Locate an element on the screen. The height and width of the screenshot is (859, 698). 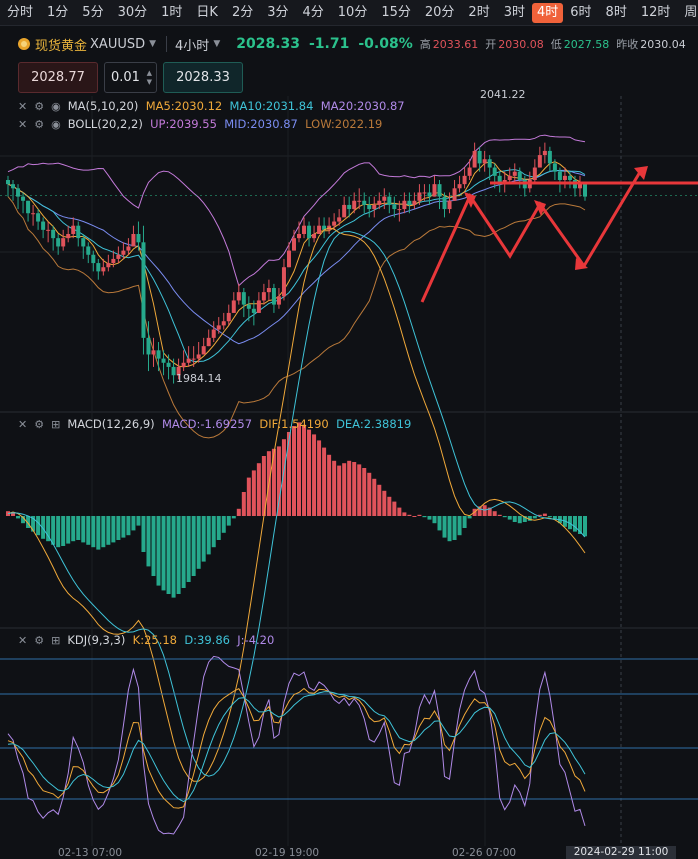
timeframe-tab: 8时 is located at coordinates (616, 12).